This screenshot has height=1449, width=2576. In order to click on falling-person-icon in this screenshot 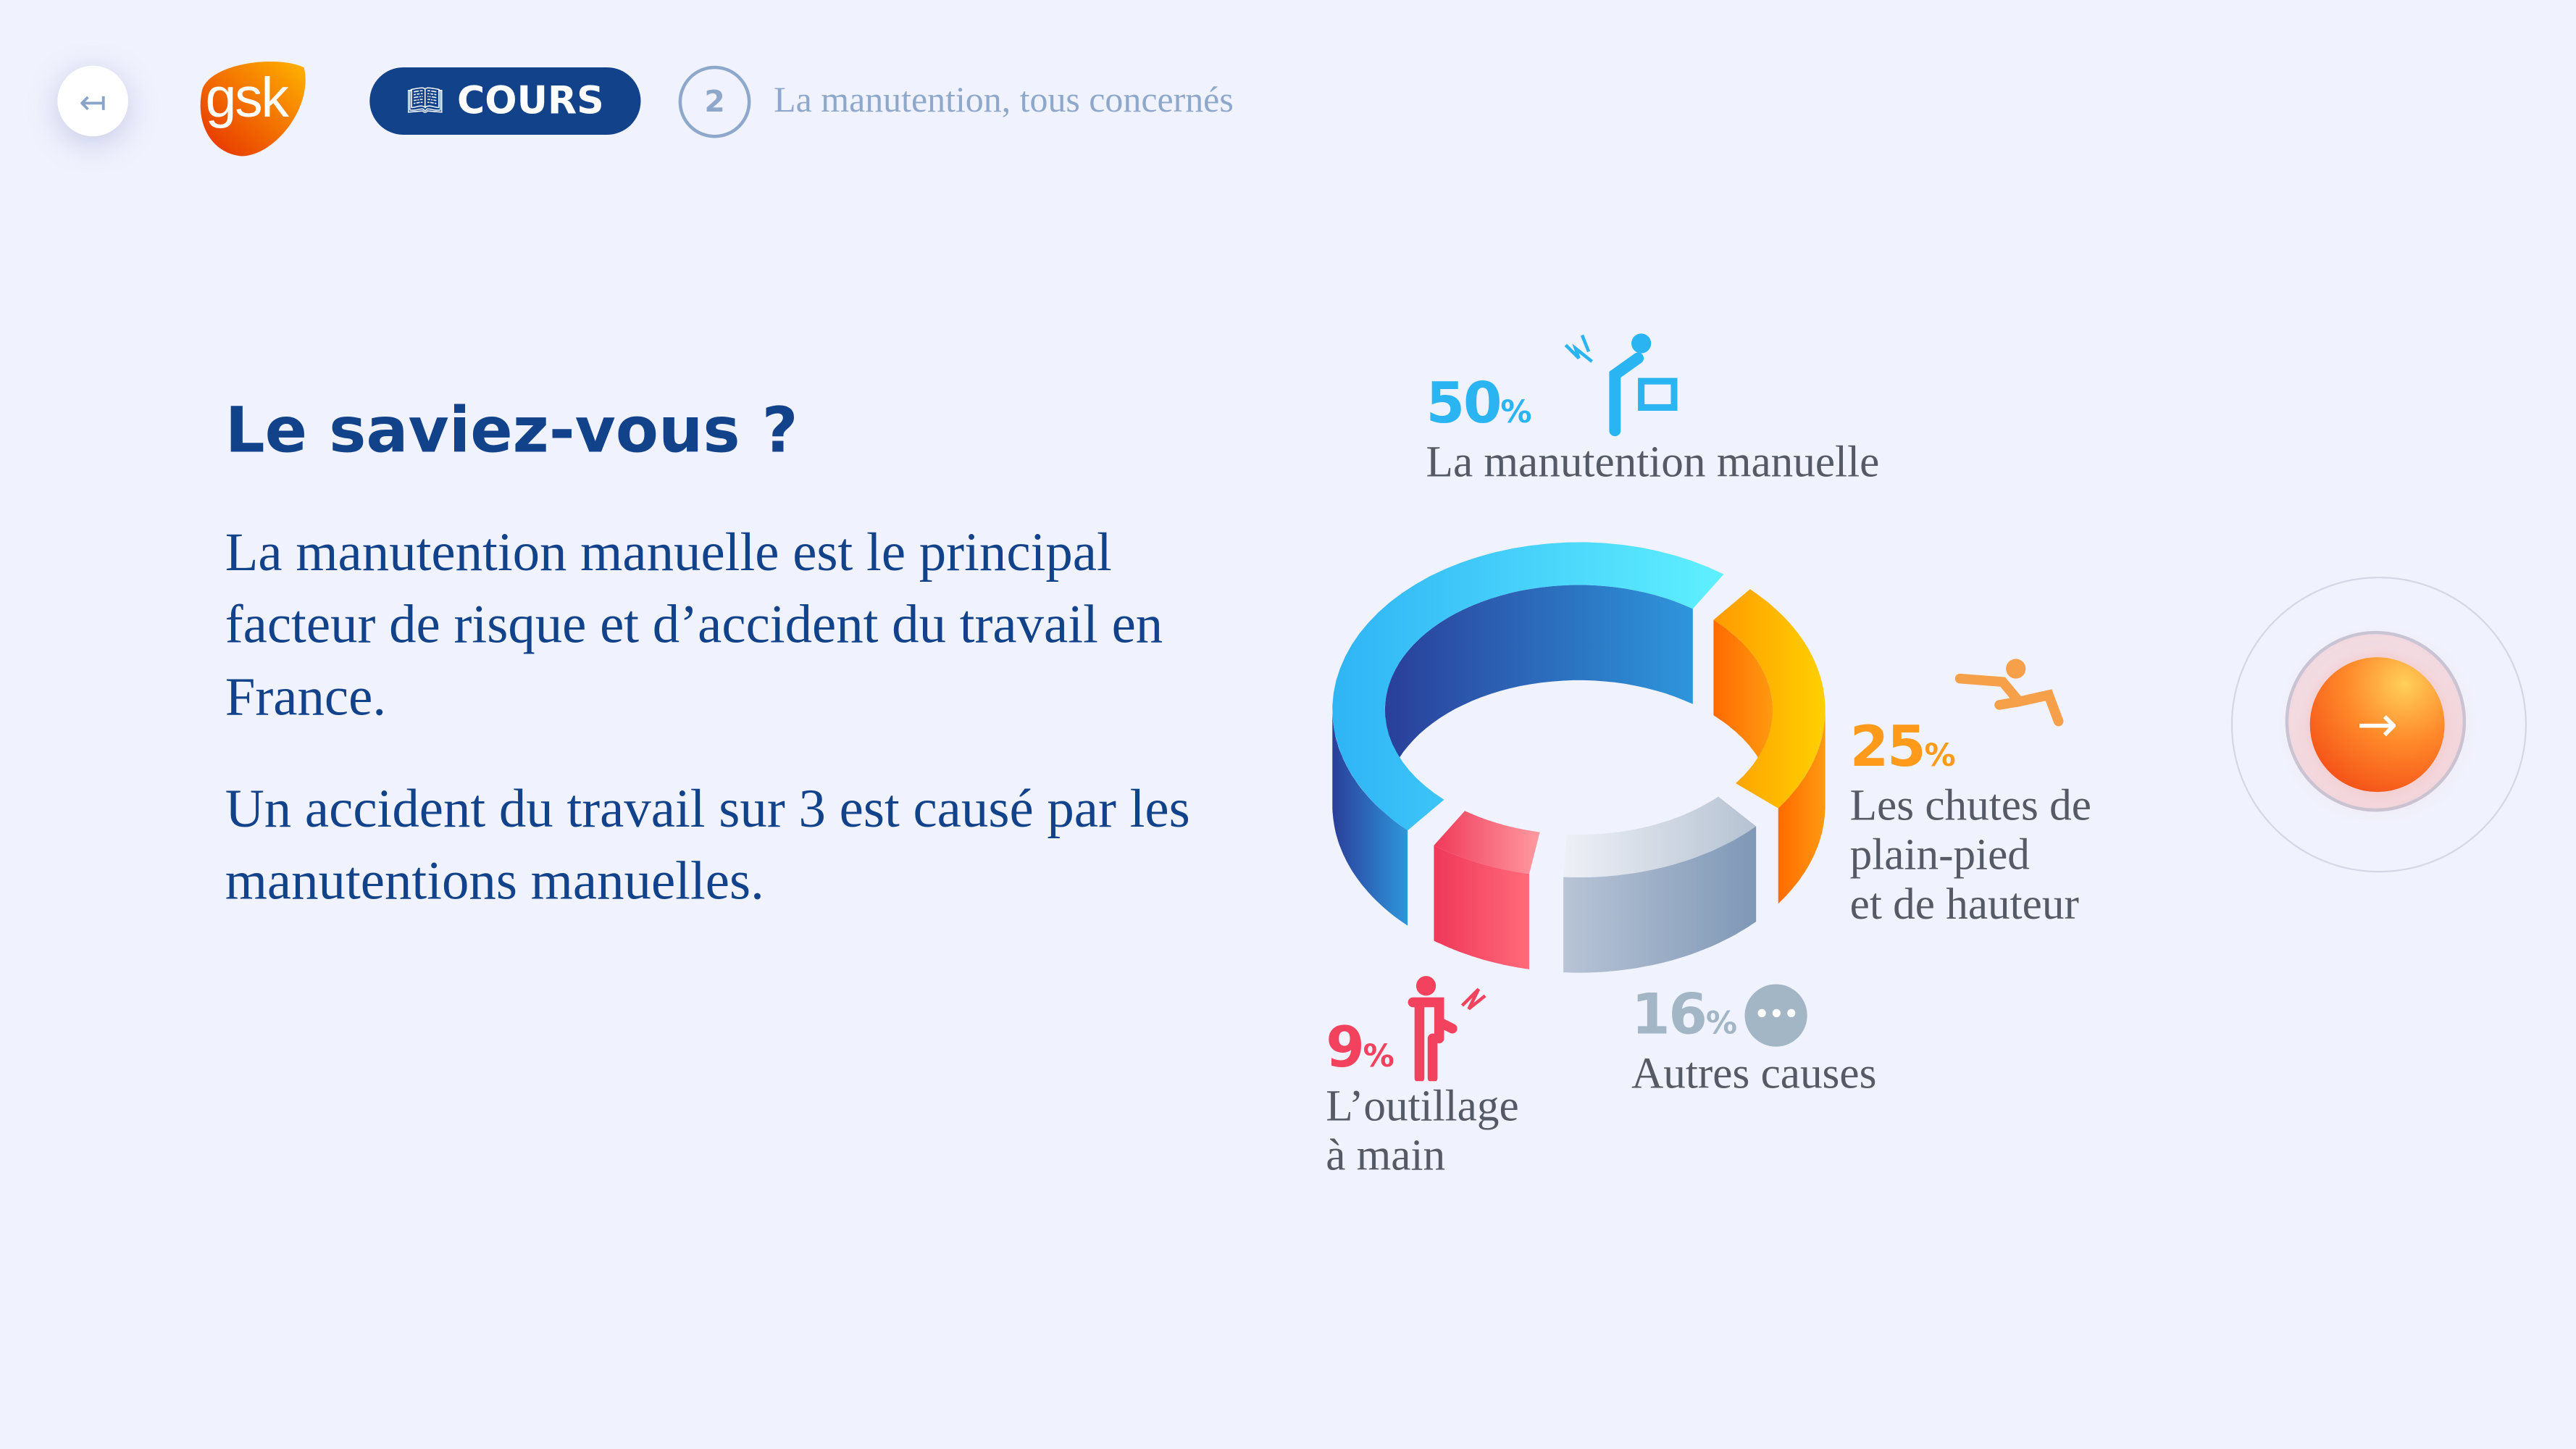, I will do `click(2010, 693)`.